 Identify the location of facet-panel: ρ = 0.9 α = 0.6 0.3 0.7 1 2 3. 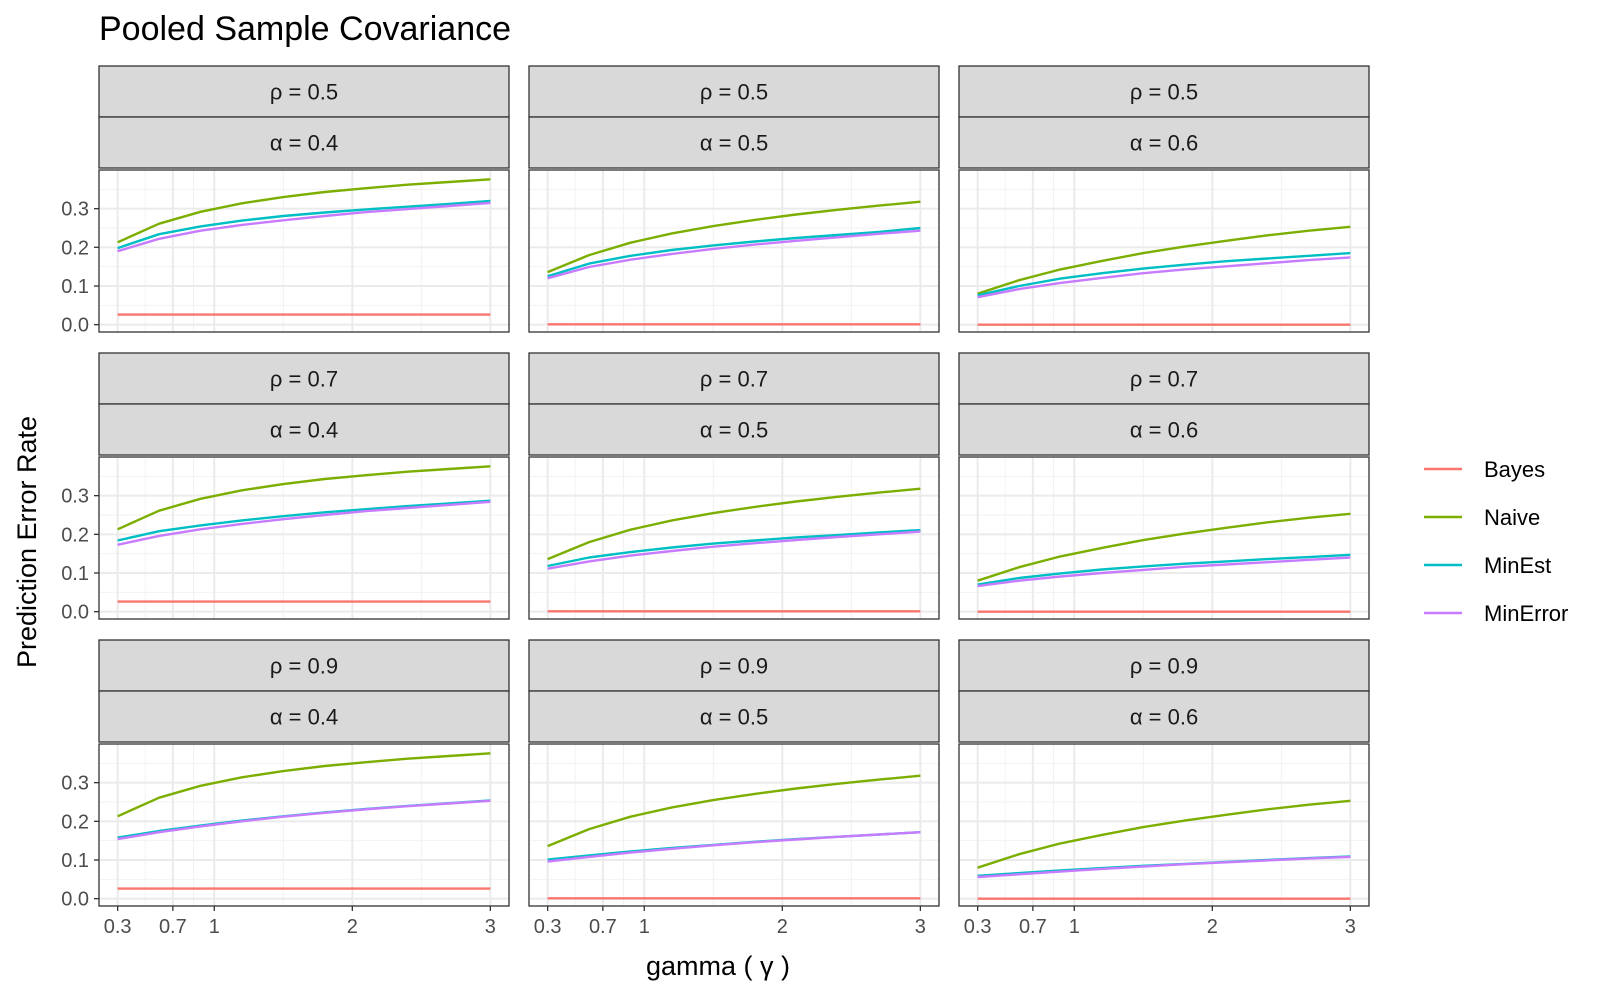
(1164, 788).